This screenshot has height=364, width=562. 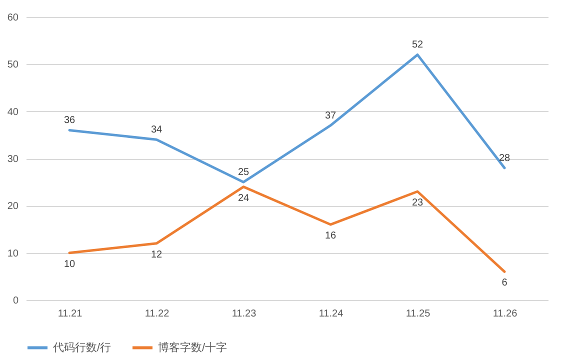 What do you see at coordinates (504, 158) in the screenshot?
I see `data-label: 28` at bounding box center [504, 158].